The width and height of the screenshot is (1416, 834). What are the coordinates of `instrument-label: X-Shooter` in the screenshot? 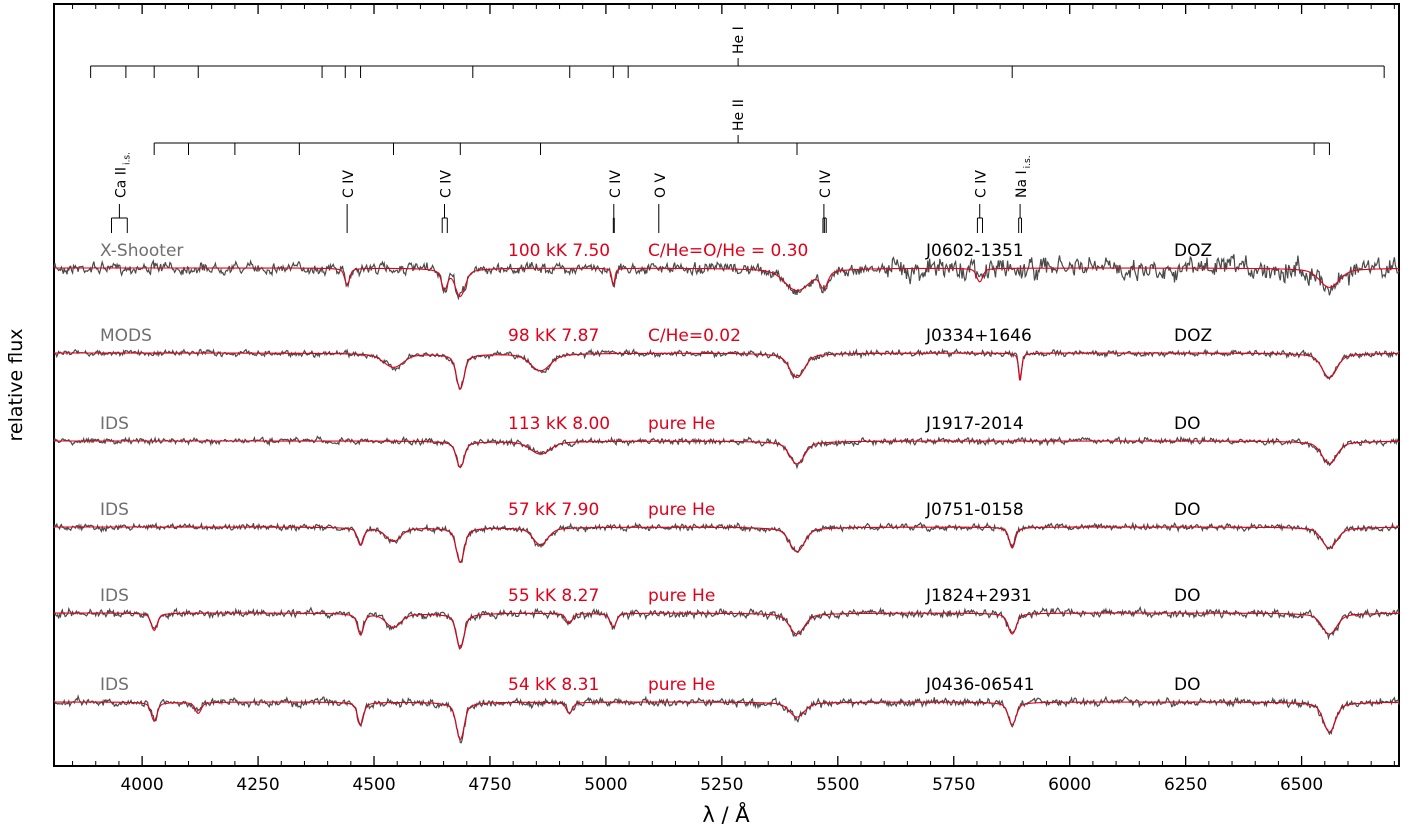 It's located at (141, 251).